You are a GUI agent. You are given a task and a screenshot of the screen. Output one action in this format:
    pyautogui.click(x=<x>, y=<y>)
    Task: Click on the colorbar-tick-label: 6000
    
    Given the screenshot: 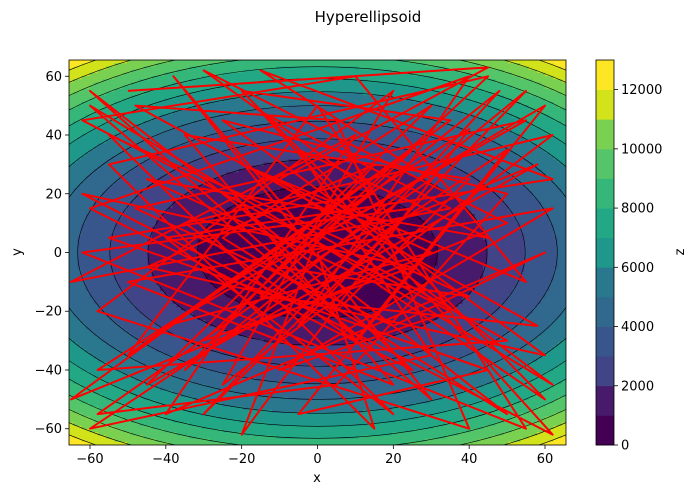 What is the action you would take?
    pyautogui.click(x=637, y=268)
    